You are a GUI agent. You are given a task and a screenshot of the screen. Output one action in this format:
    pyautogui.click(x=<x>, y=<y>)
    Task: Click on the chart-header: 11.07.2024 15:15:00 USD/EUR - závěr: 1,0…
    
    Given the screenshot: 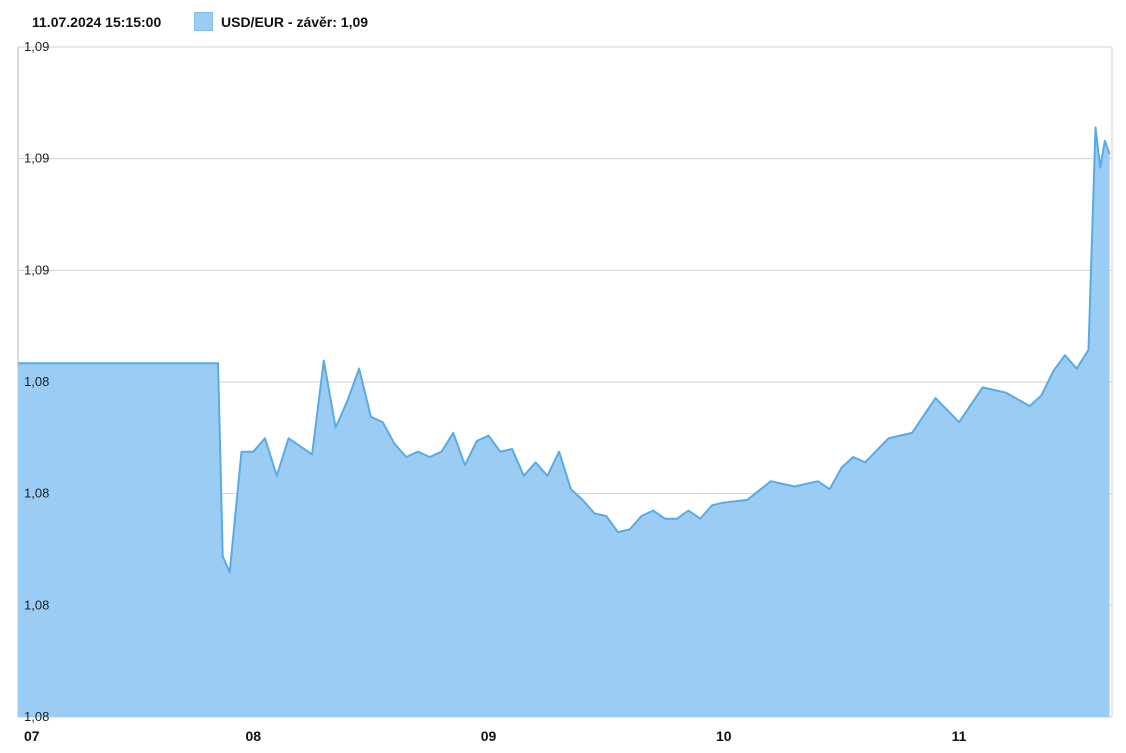 What is the action you would take?
    pyautogui.click(x=563, y=22)
    